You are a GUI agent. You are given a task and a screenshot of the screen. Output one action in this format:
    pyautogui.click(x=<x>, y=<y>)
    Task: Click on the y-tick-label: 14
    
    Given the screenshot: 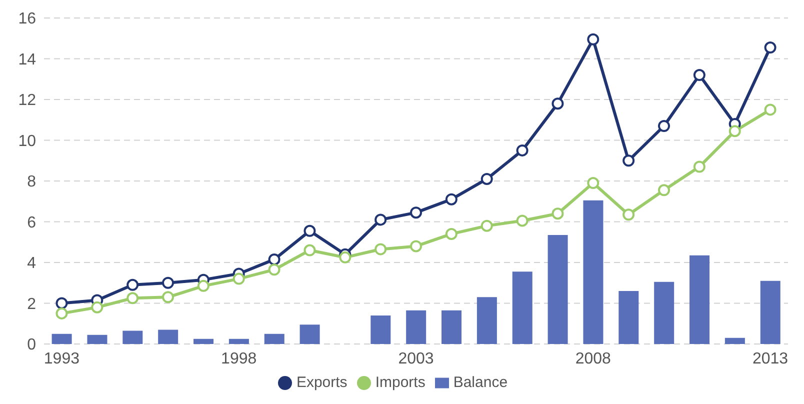 What is the action you would take?
    pyautogui.click(x=27, y=59)
    